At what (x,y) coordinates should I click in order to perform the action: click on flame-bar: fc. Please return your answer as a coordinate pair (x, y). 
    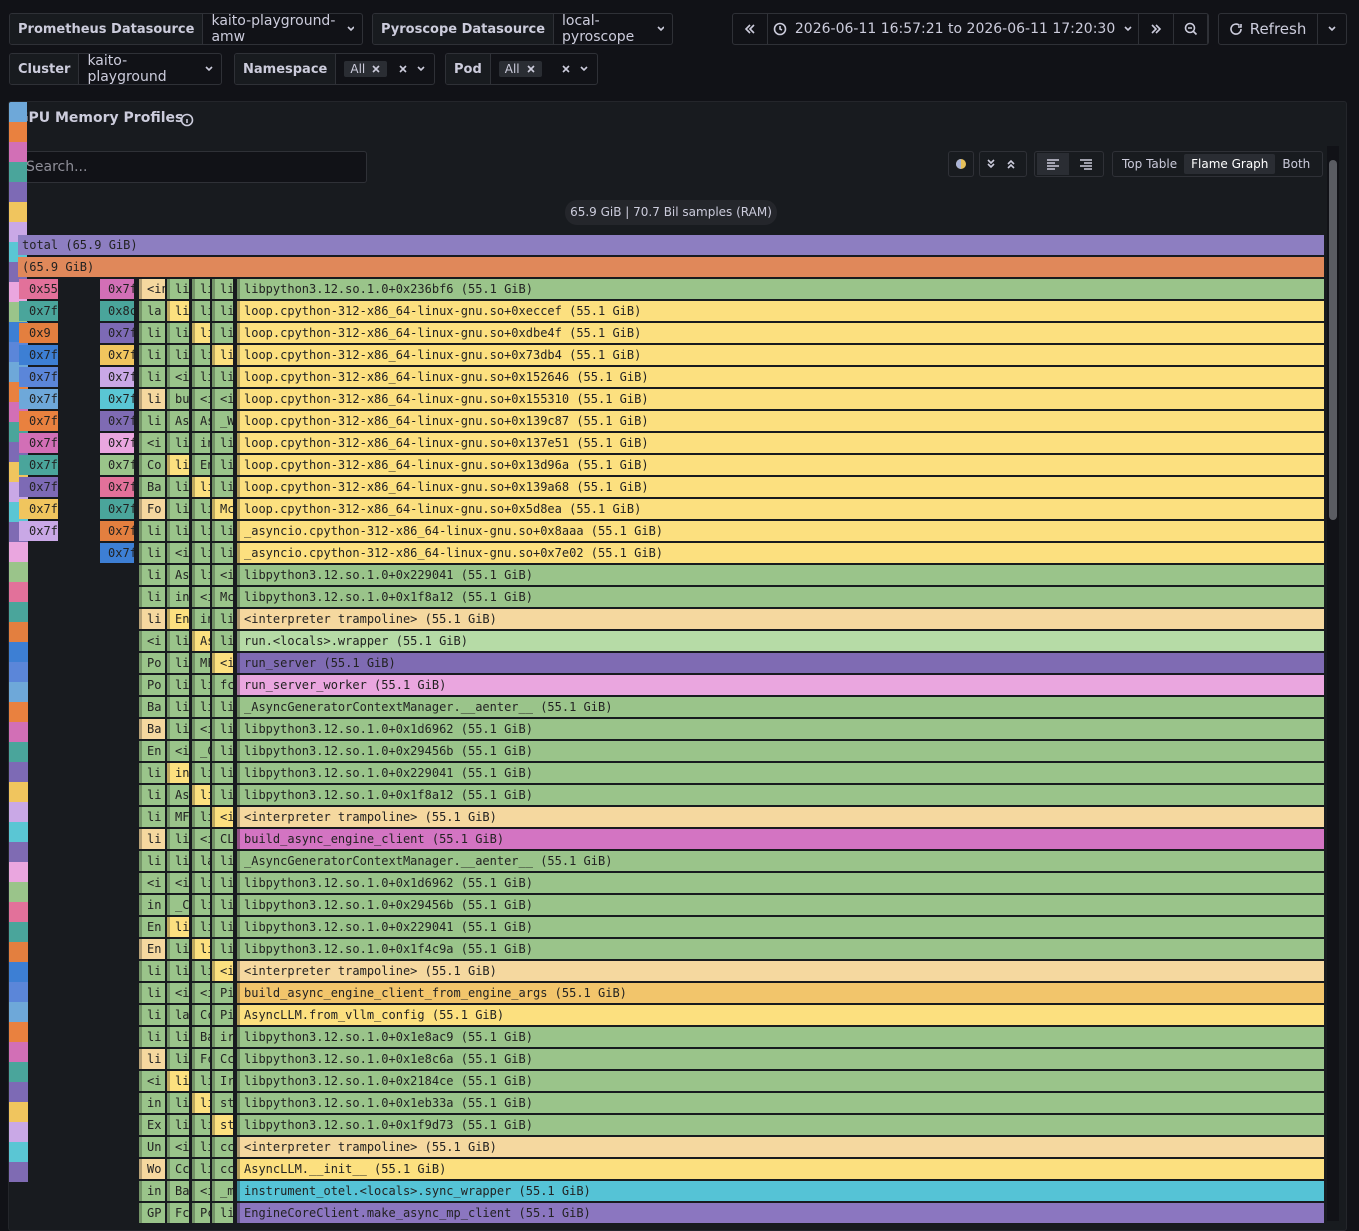
    Looking at the image, I should click on (222, 685).